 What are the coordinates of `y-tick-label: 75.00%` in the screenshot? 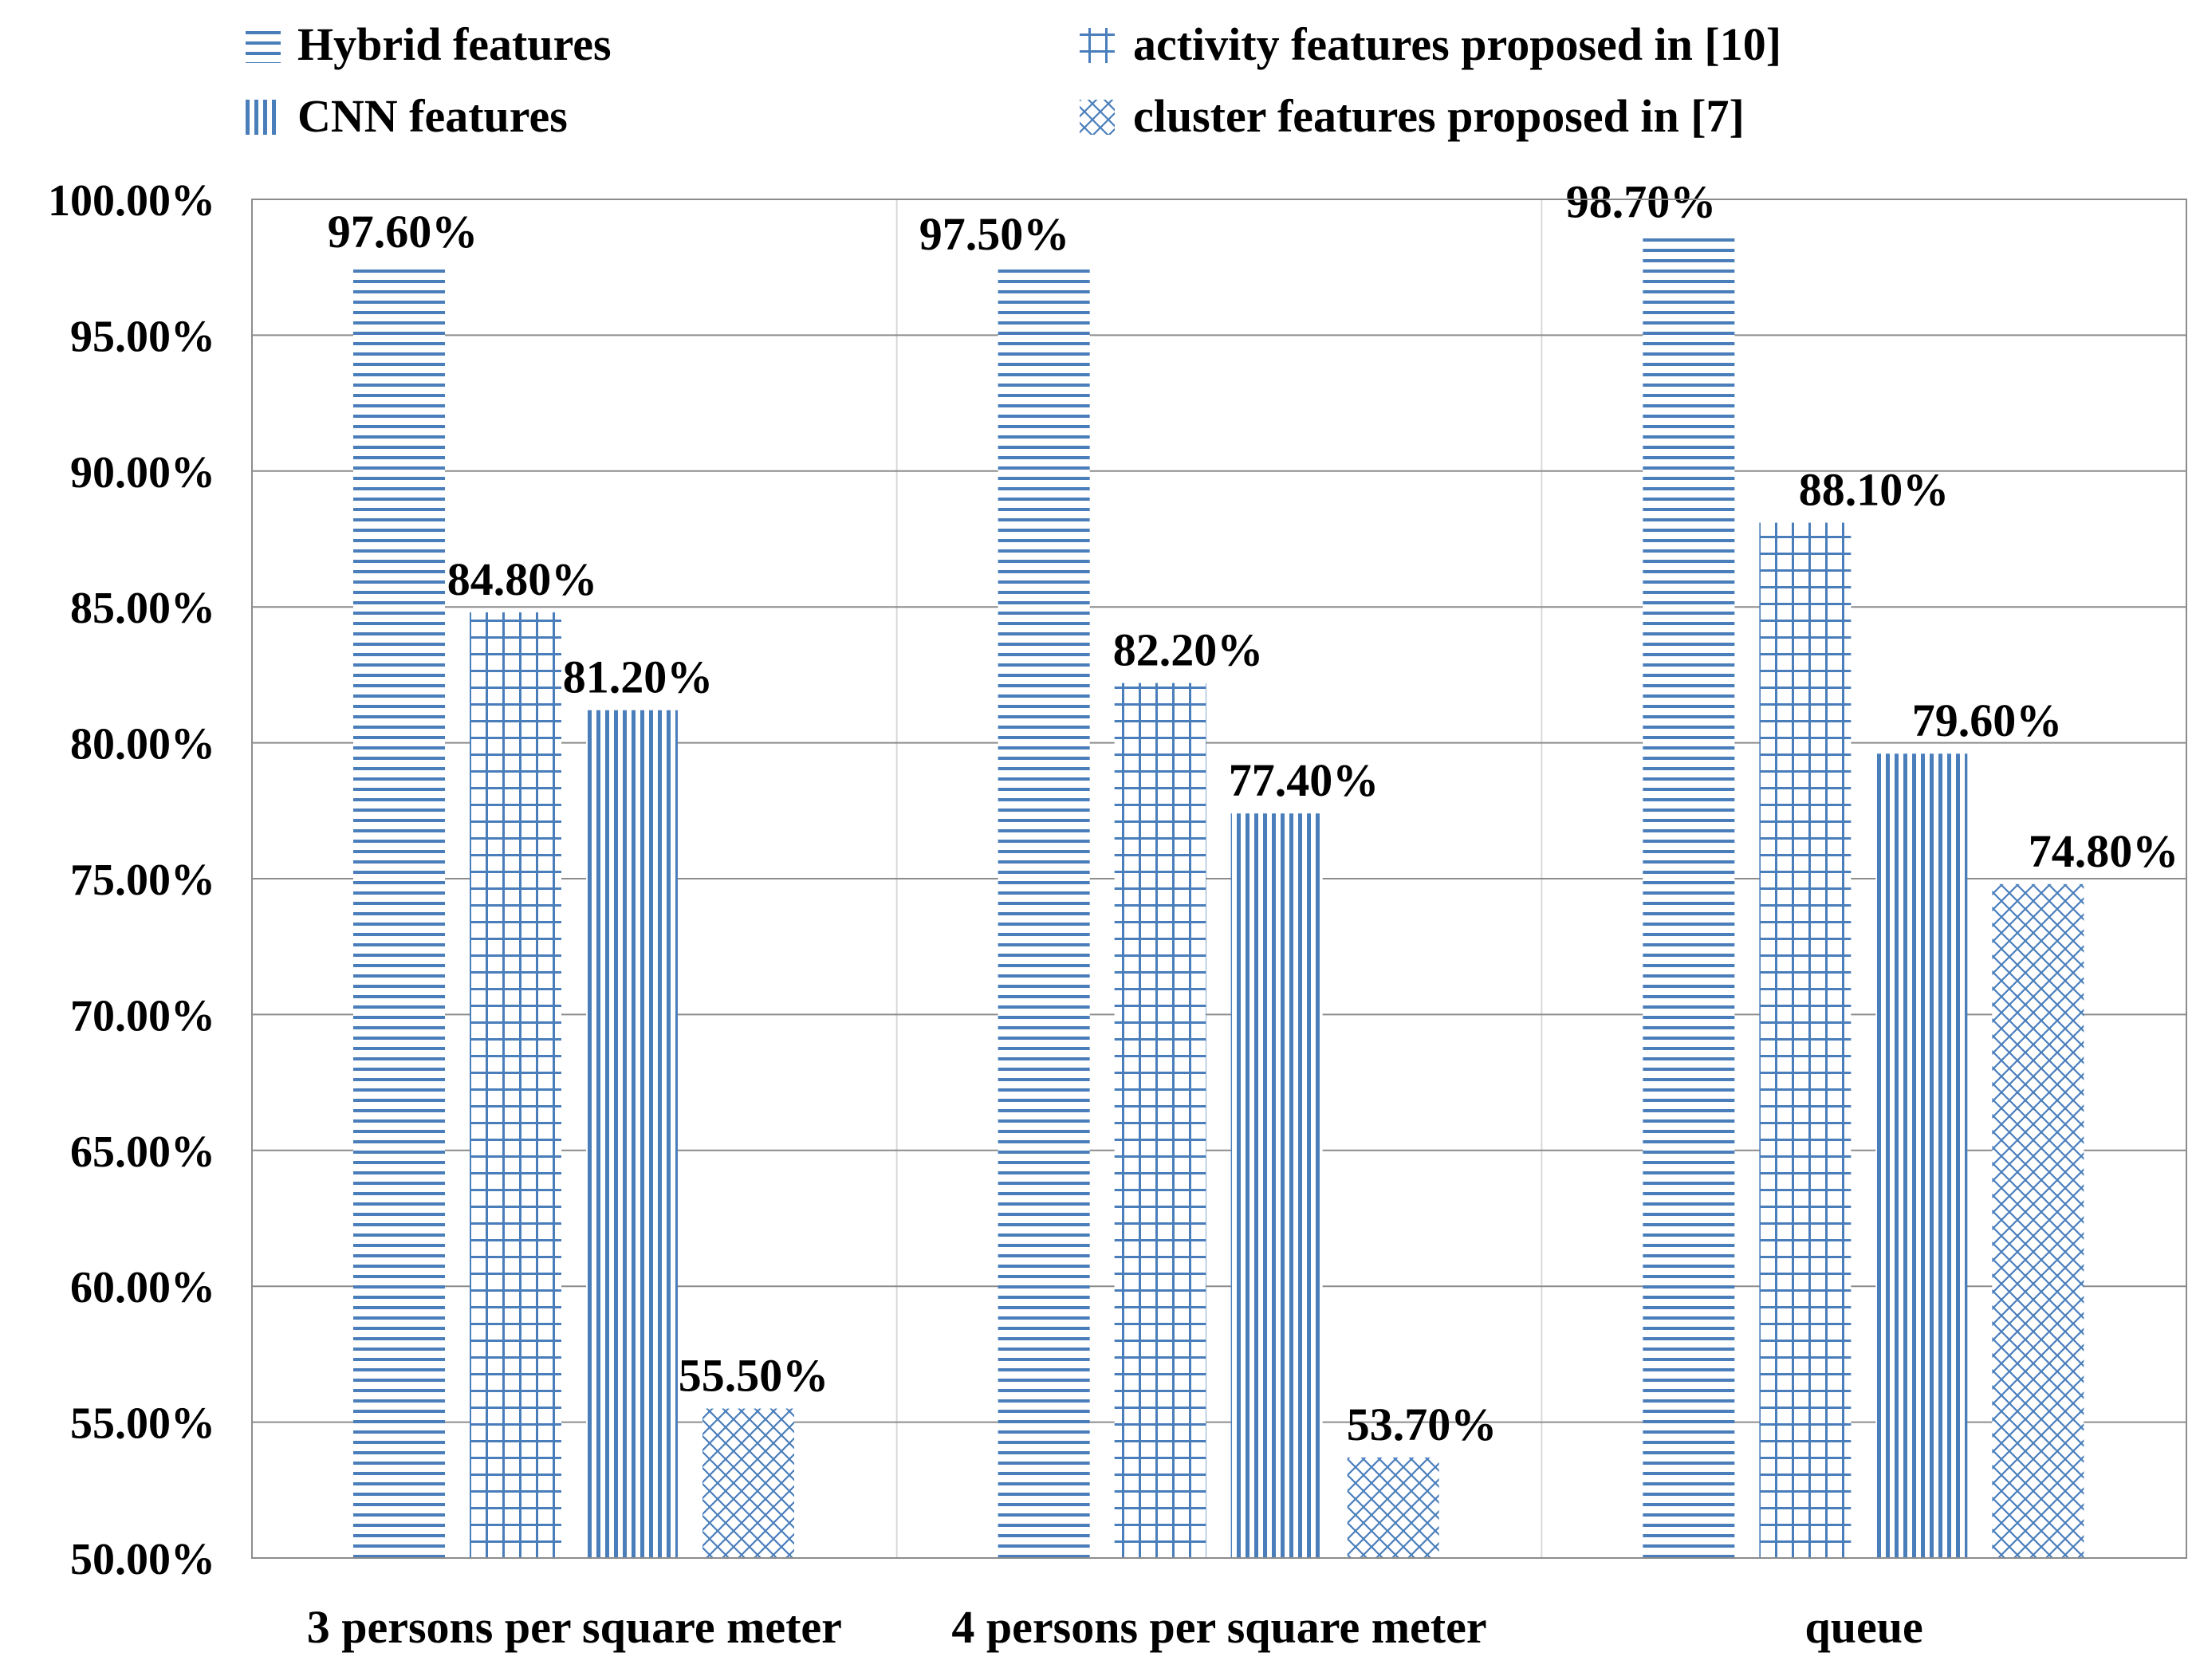 It's located at (142, 880).